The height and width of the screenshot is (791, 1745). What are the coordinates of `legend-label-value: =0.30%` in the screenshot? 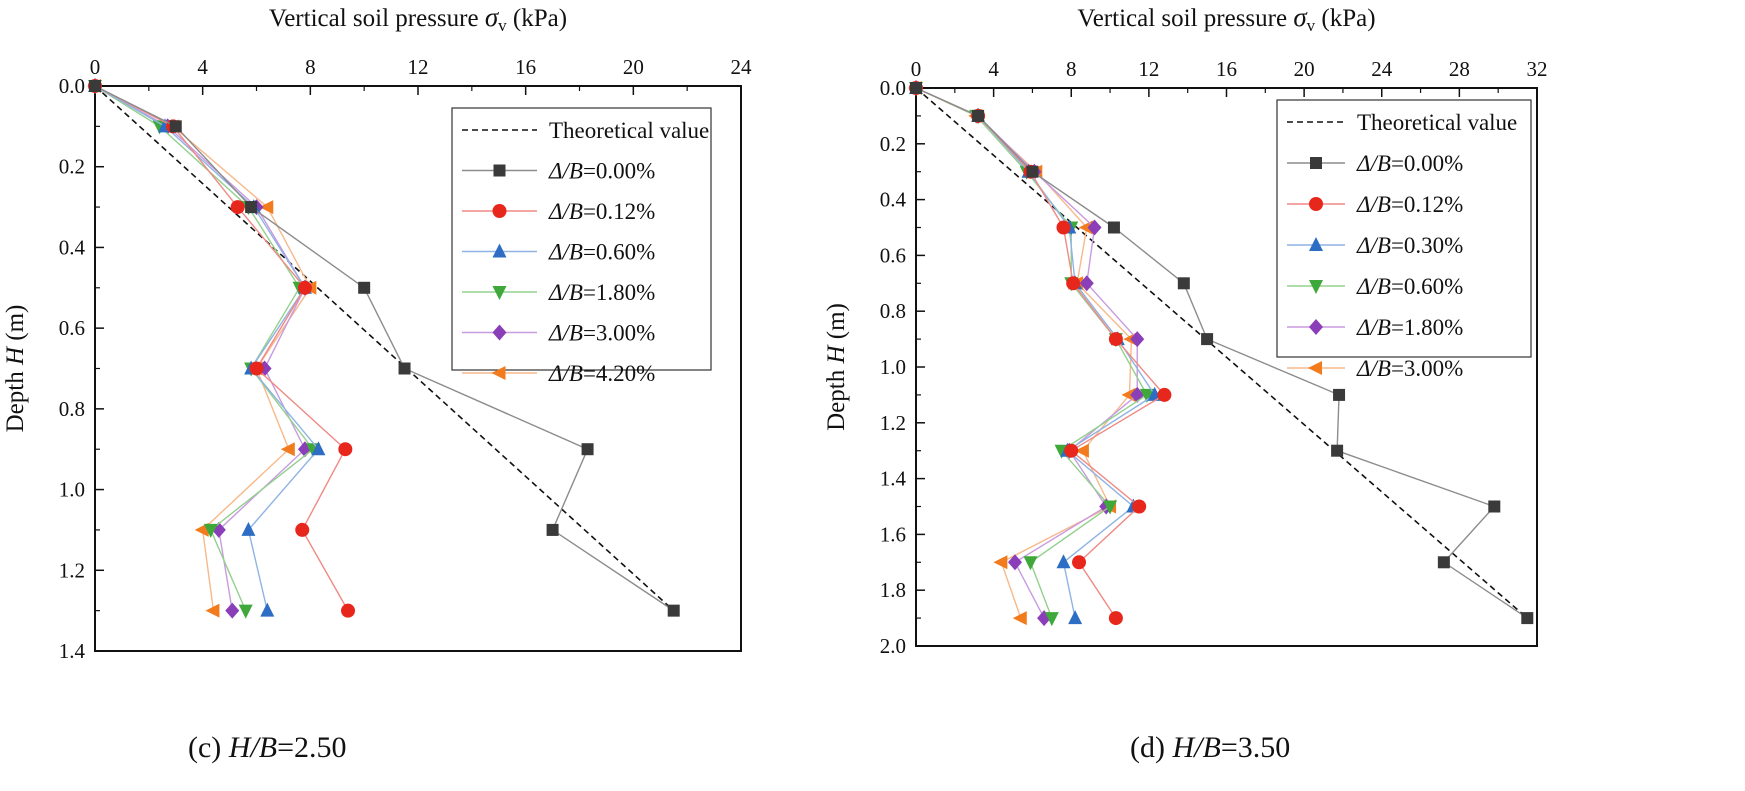 It's located at (1427, 245).